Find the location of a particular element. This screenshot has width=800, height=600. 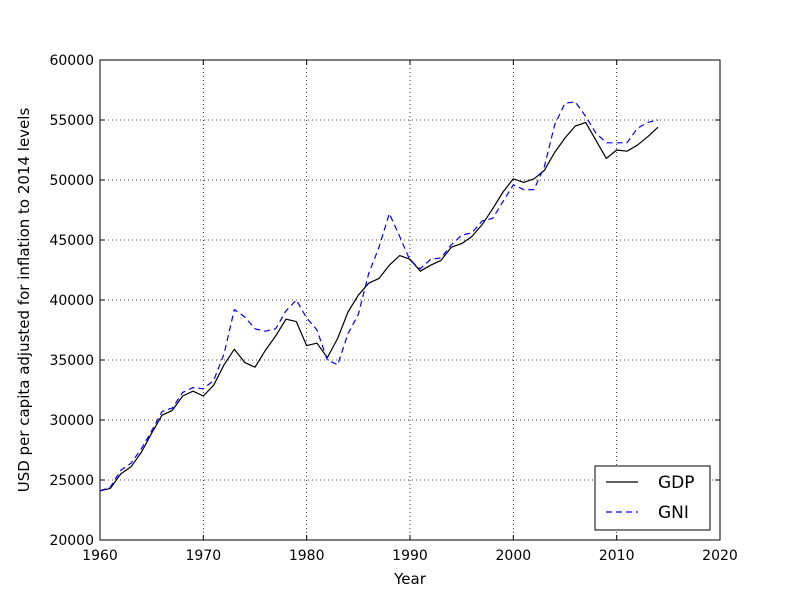

legend: GDP GNI is located at coordinates (652, 498).